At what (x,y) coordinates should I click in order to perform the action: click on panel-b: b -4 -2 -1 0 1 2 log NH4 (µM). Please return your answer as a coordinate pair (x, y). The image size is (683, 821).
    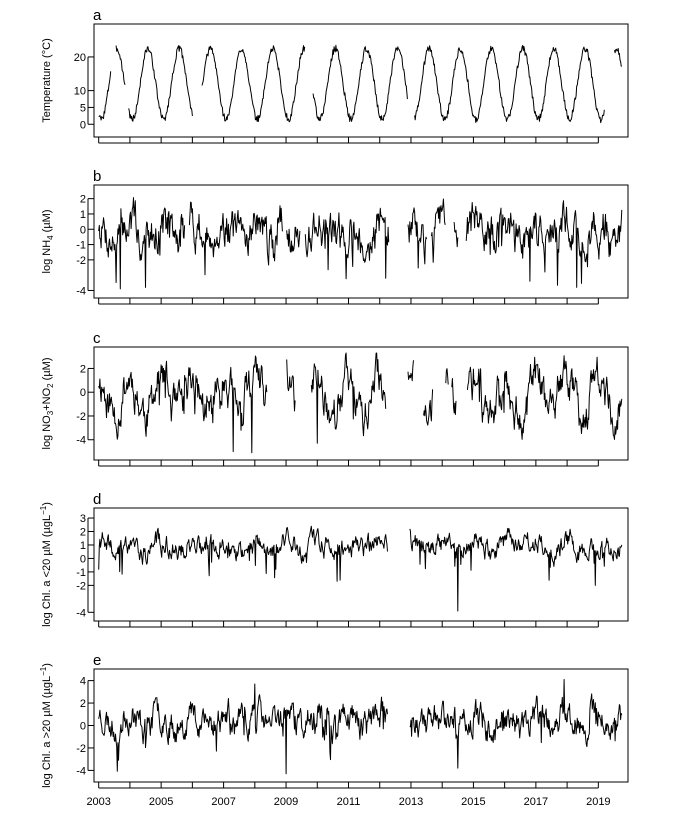
    Looking at the image, I should click on (335, 236).